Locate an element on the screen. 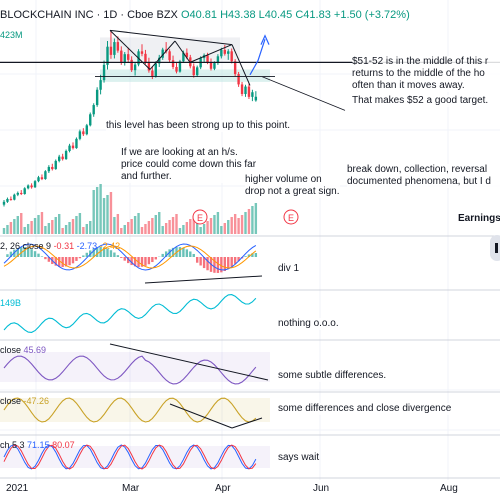  rsi-value: 45.69 is located at coordinates (35, 350).